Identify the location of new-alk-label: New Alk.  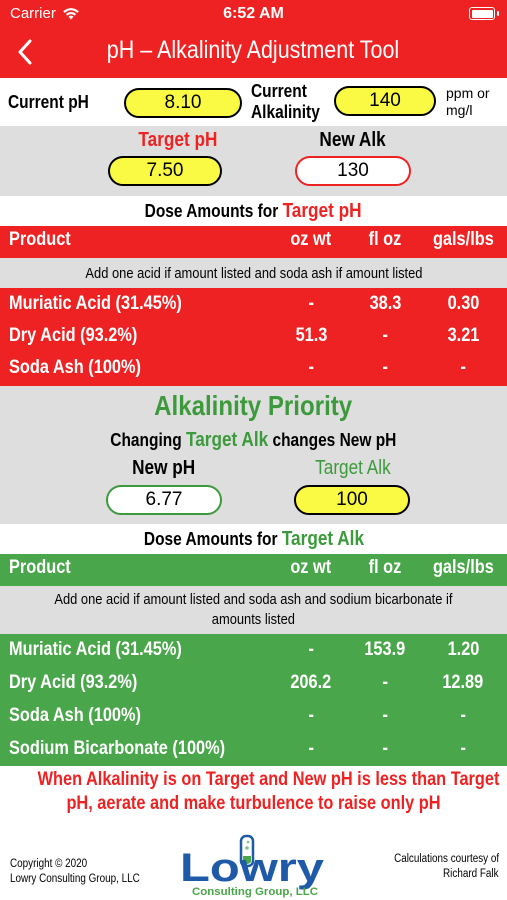
(353, 140).